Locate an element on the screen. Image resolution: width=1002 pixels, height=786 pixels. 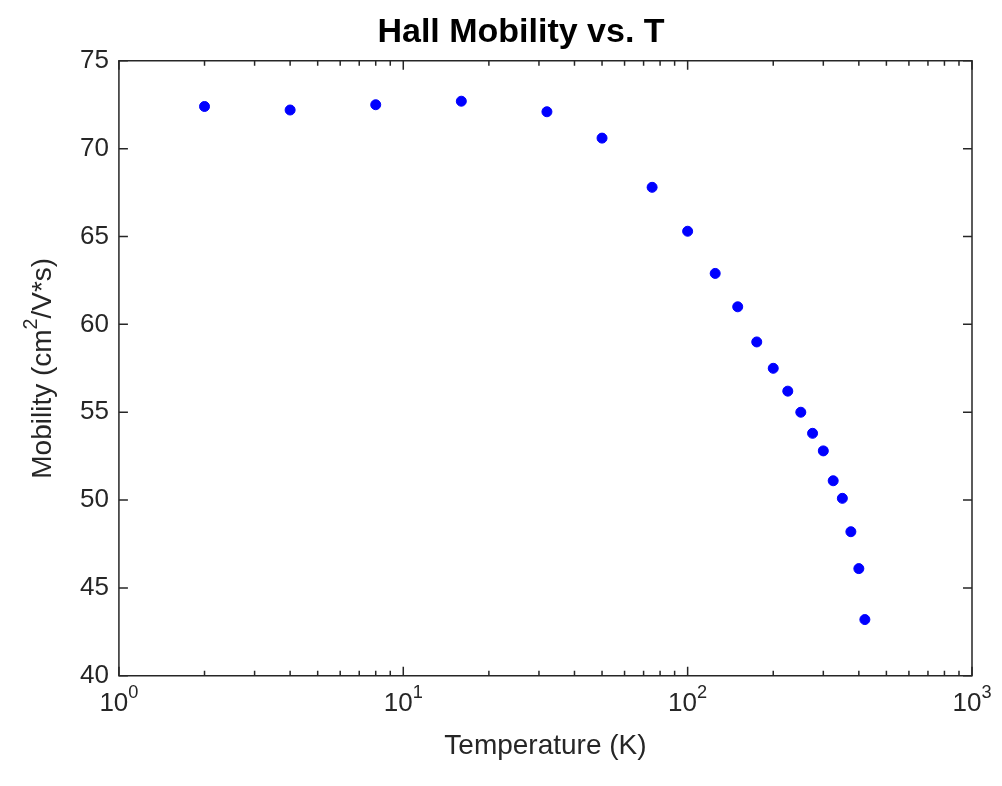
chart-title: Hall Mobility vs. T is located at coordinates (521, 29).